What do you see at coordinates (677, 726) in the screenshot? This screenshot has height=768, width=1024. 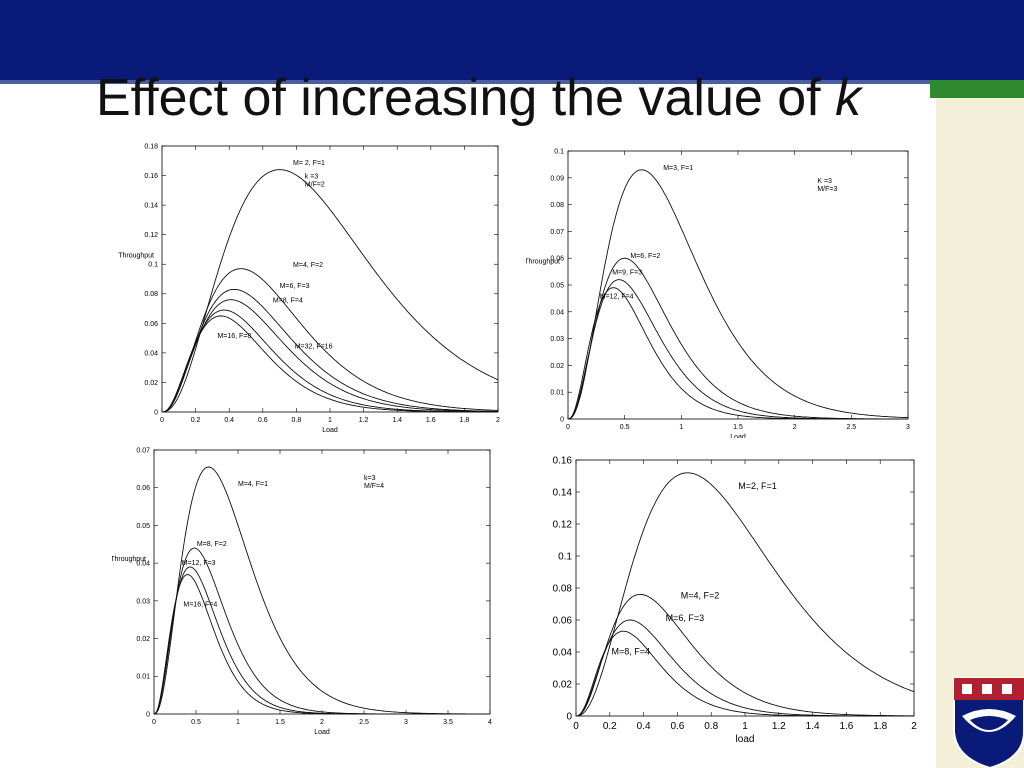 I see `x-tick-label: 0.6` at bounding box center [677, 726].